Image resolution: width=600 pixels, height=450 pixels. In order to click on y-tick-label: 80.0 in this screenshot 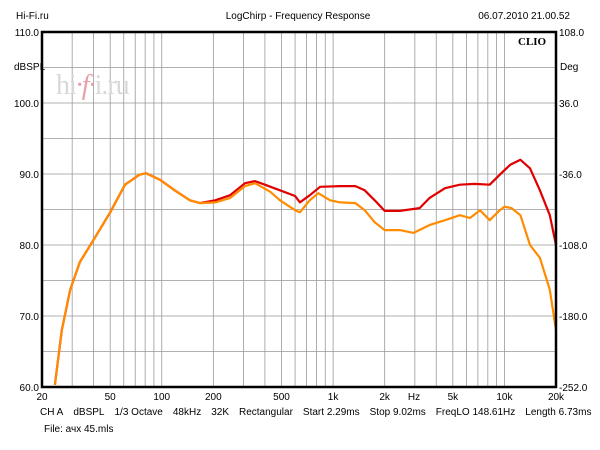, I will do `click(30, 246)`.